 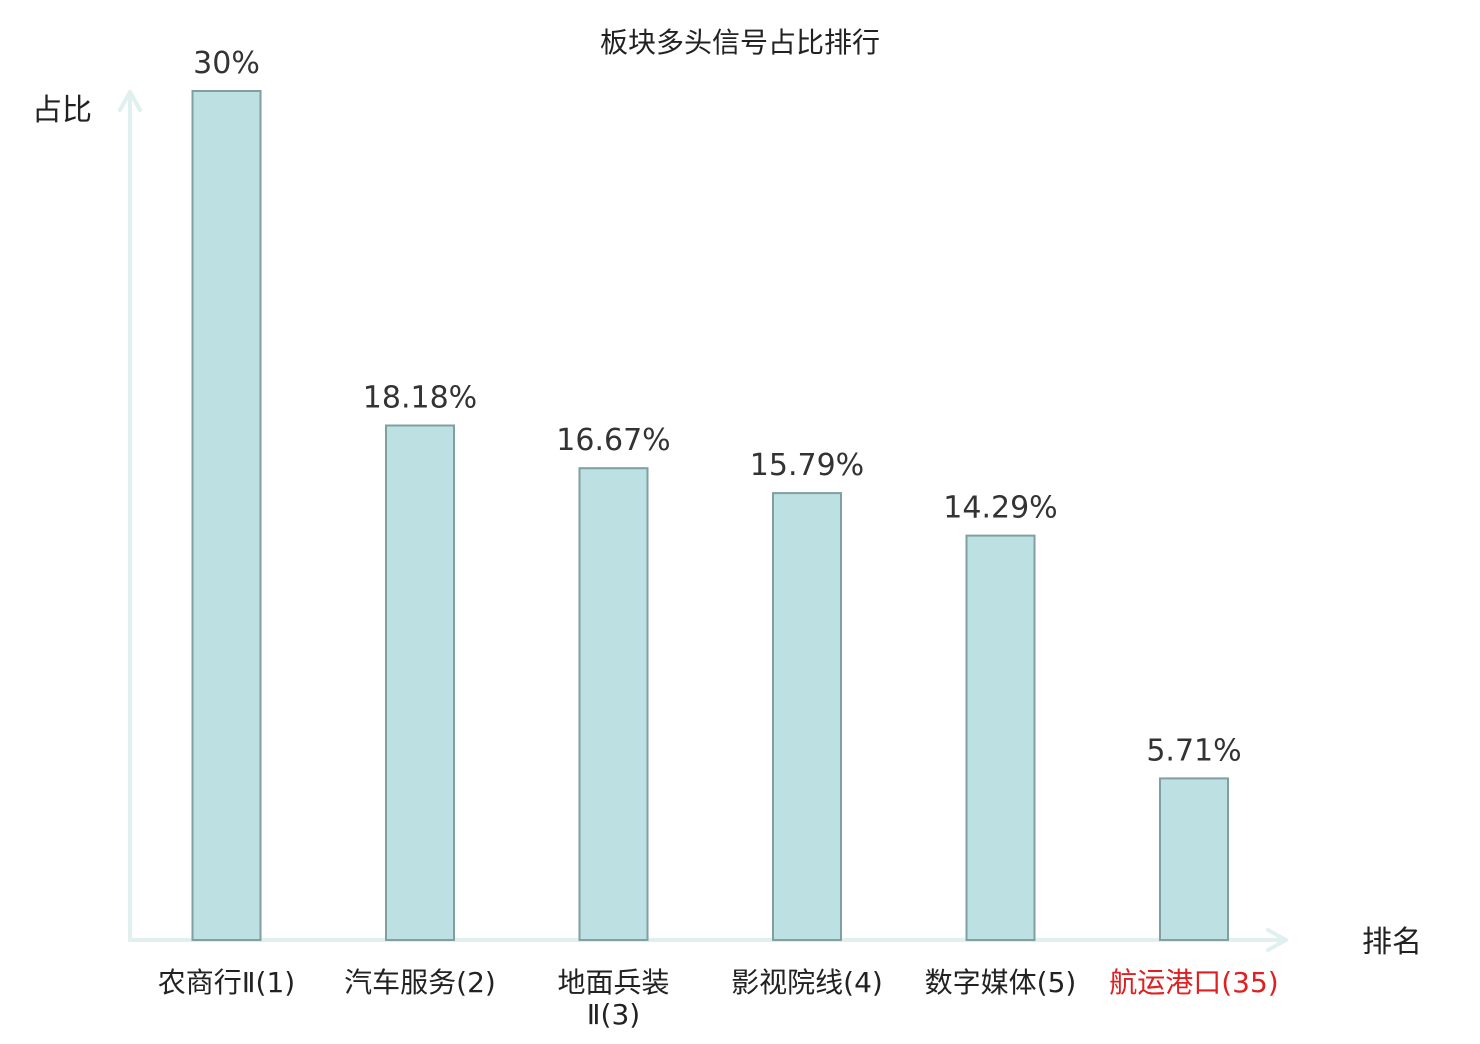 What do you see at coordinates (613, 440) in the screenshot?
I see `value-label: 16.67%` at bounding box center [613, 440].